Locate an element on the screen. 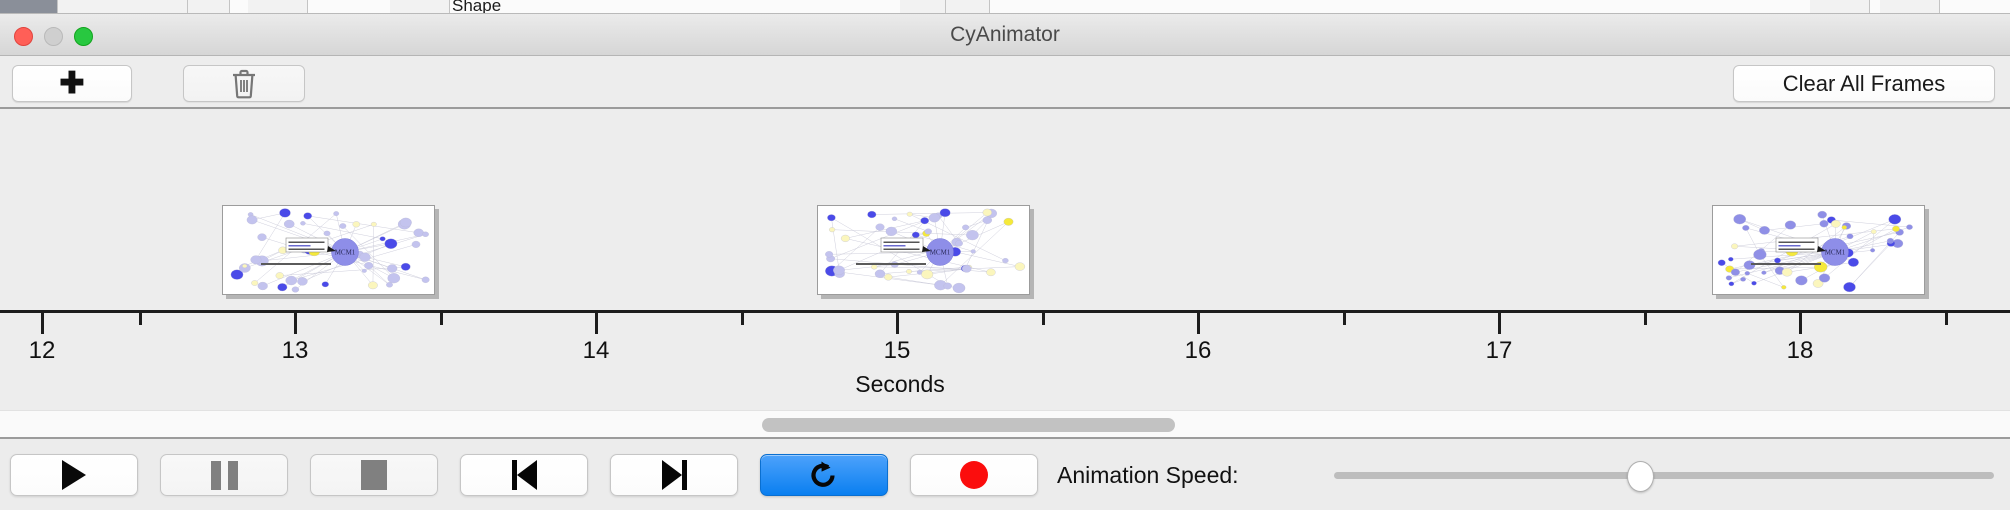  trash-icon is located at coordinates (244, 83).